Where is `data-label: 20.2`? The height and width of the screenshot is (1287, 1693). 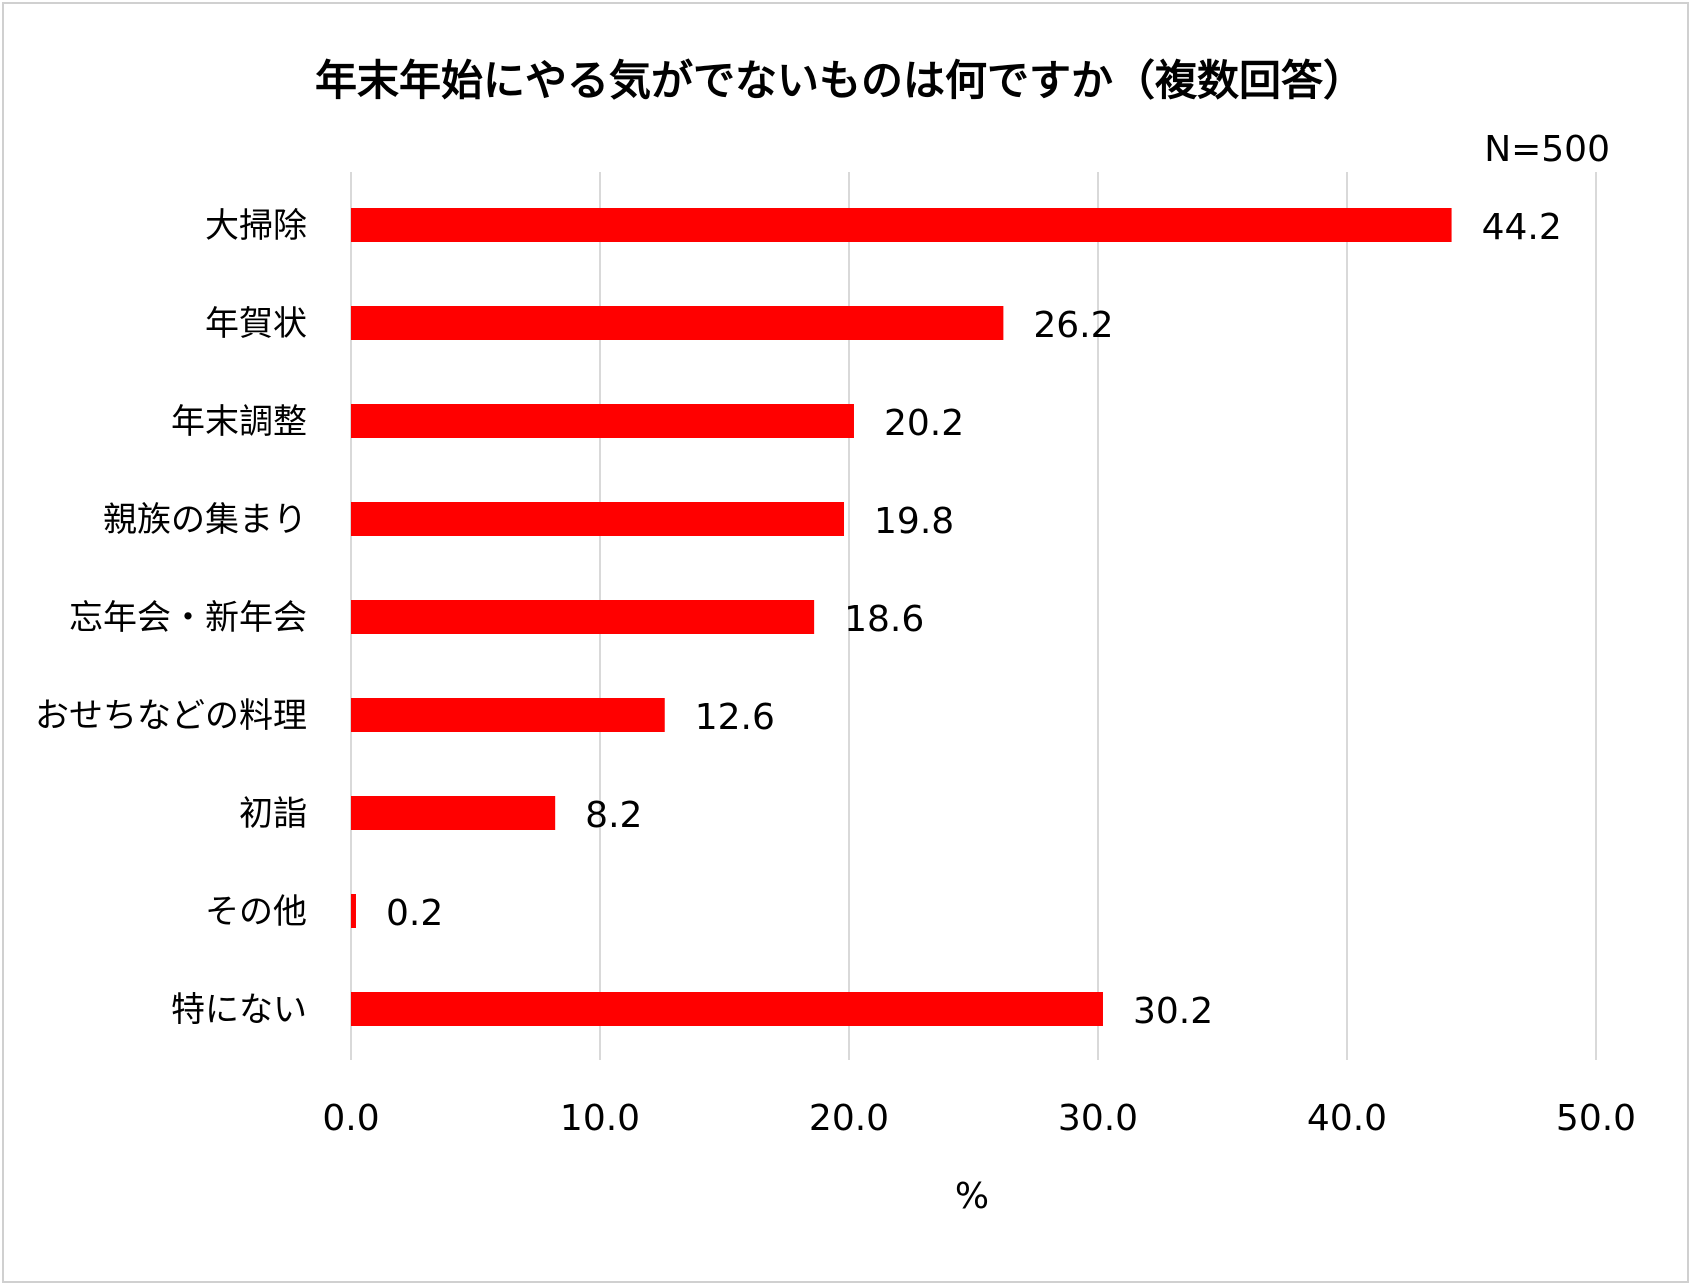
data-label: 20.2 is located at coordinates (924, 423).